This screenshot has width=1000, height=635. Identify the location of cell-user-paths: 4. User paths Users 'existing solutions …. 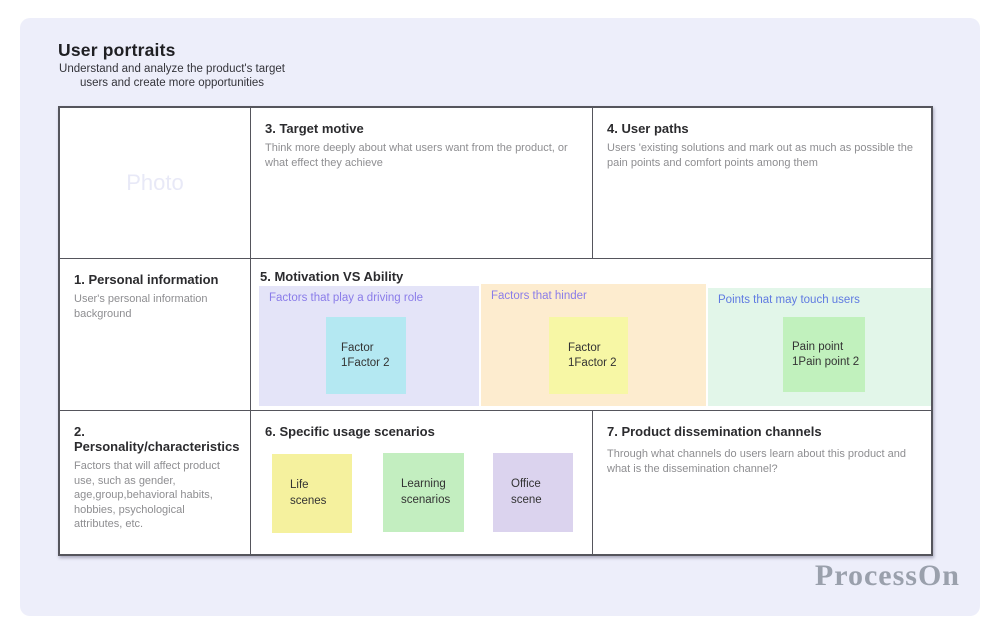
(762, 183).